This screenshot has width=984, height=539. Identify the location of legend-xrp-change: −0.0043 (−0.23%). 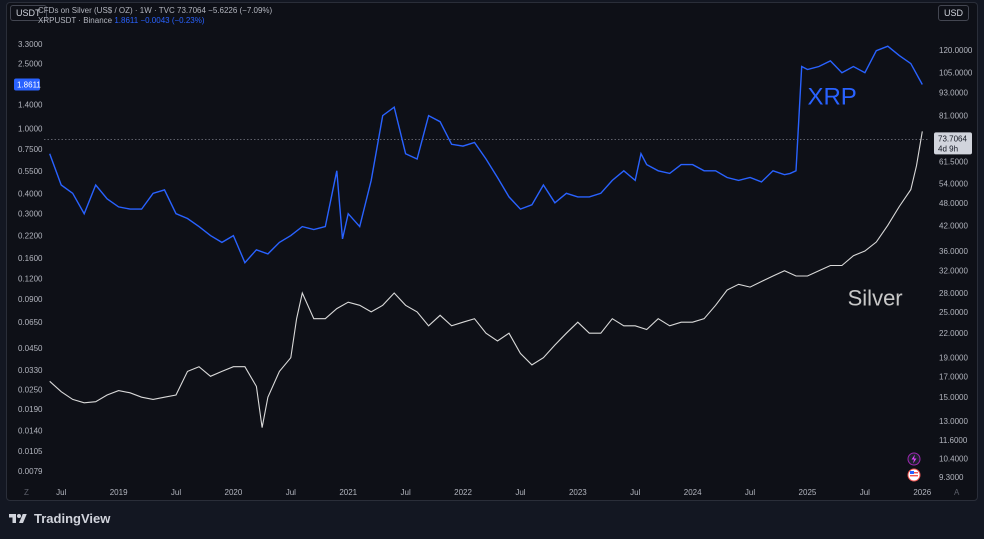
(172, 20).